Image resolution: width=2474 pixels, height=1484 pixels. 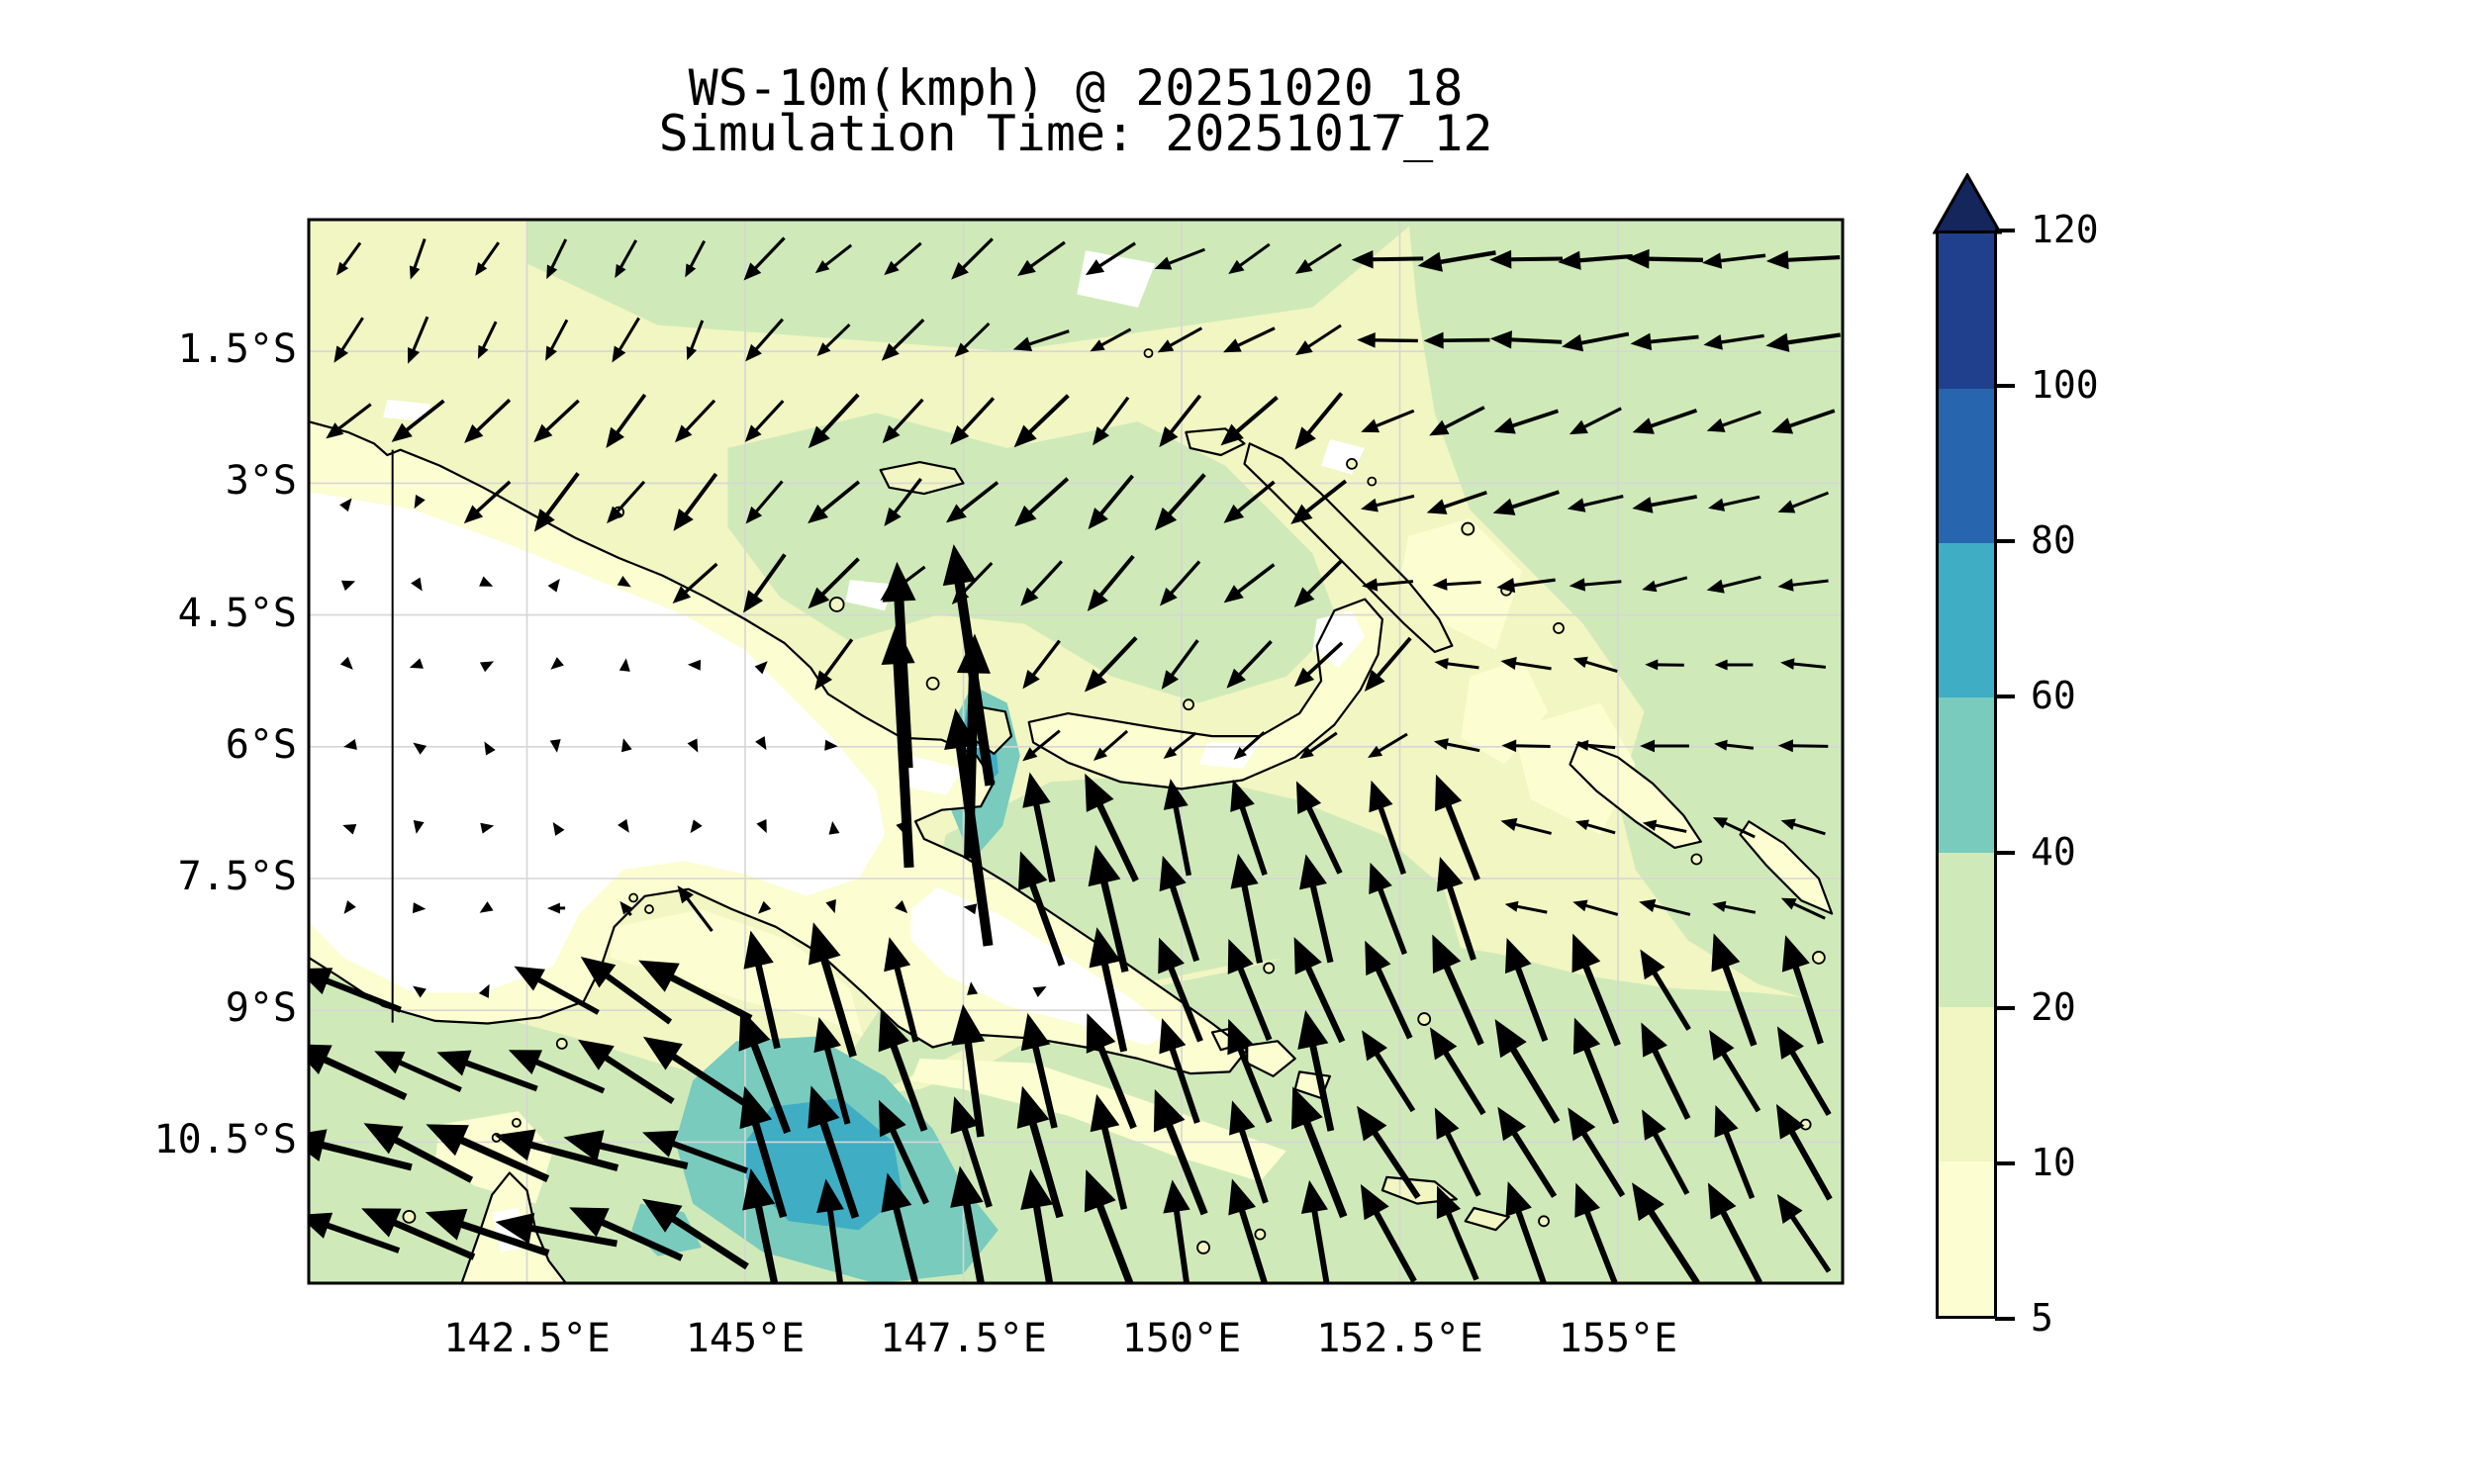 What do you see at coordinates (2042, 1318) in the screenshot?
I see `colorbar-tick-label: 5` at bounding box center [2042, 1318].